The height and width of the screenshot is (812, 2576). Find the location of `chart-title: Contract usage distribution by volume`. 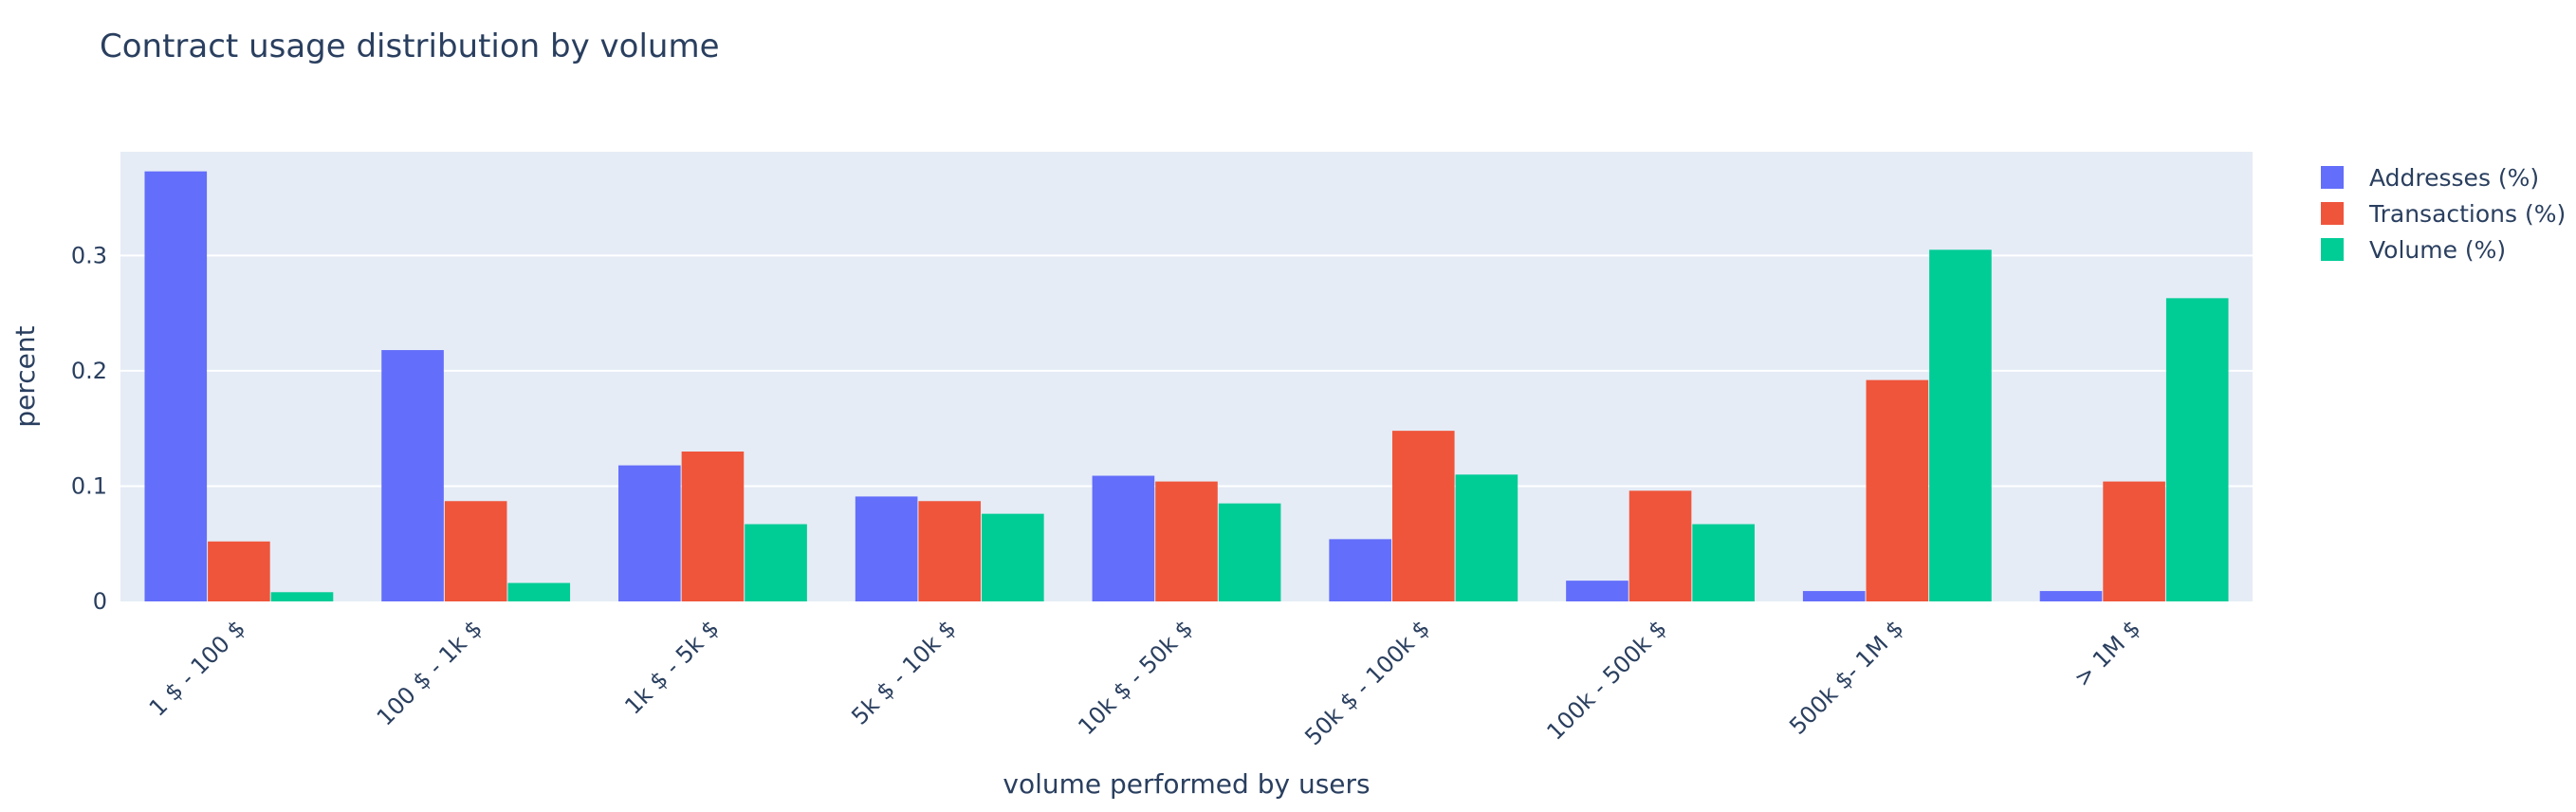

chart-title: Contract usage distribution by volume is located at coordinates (410, 46).